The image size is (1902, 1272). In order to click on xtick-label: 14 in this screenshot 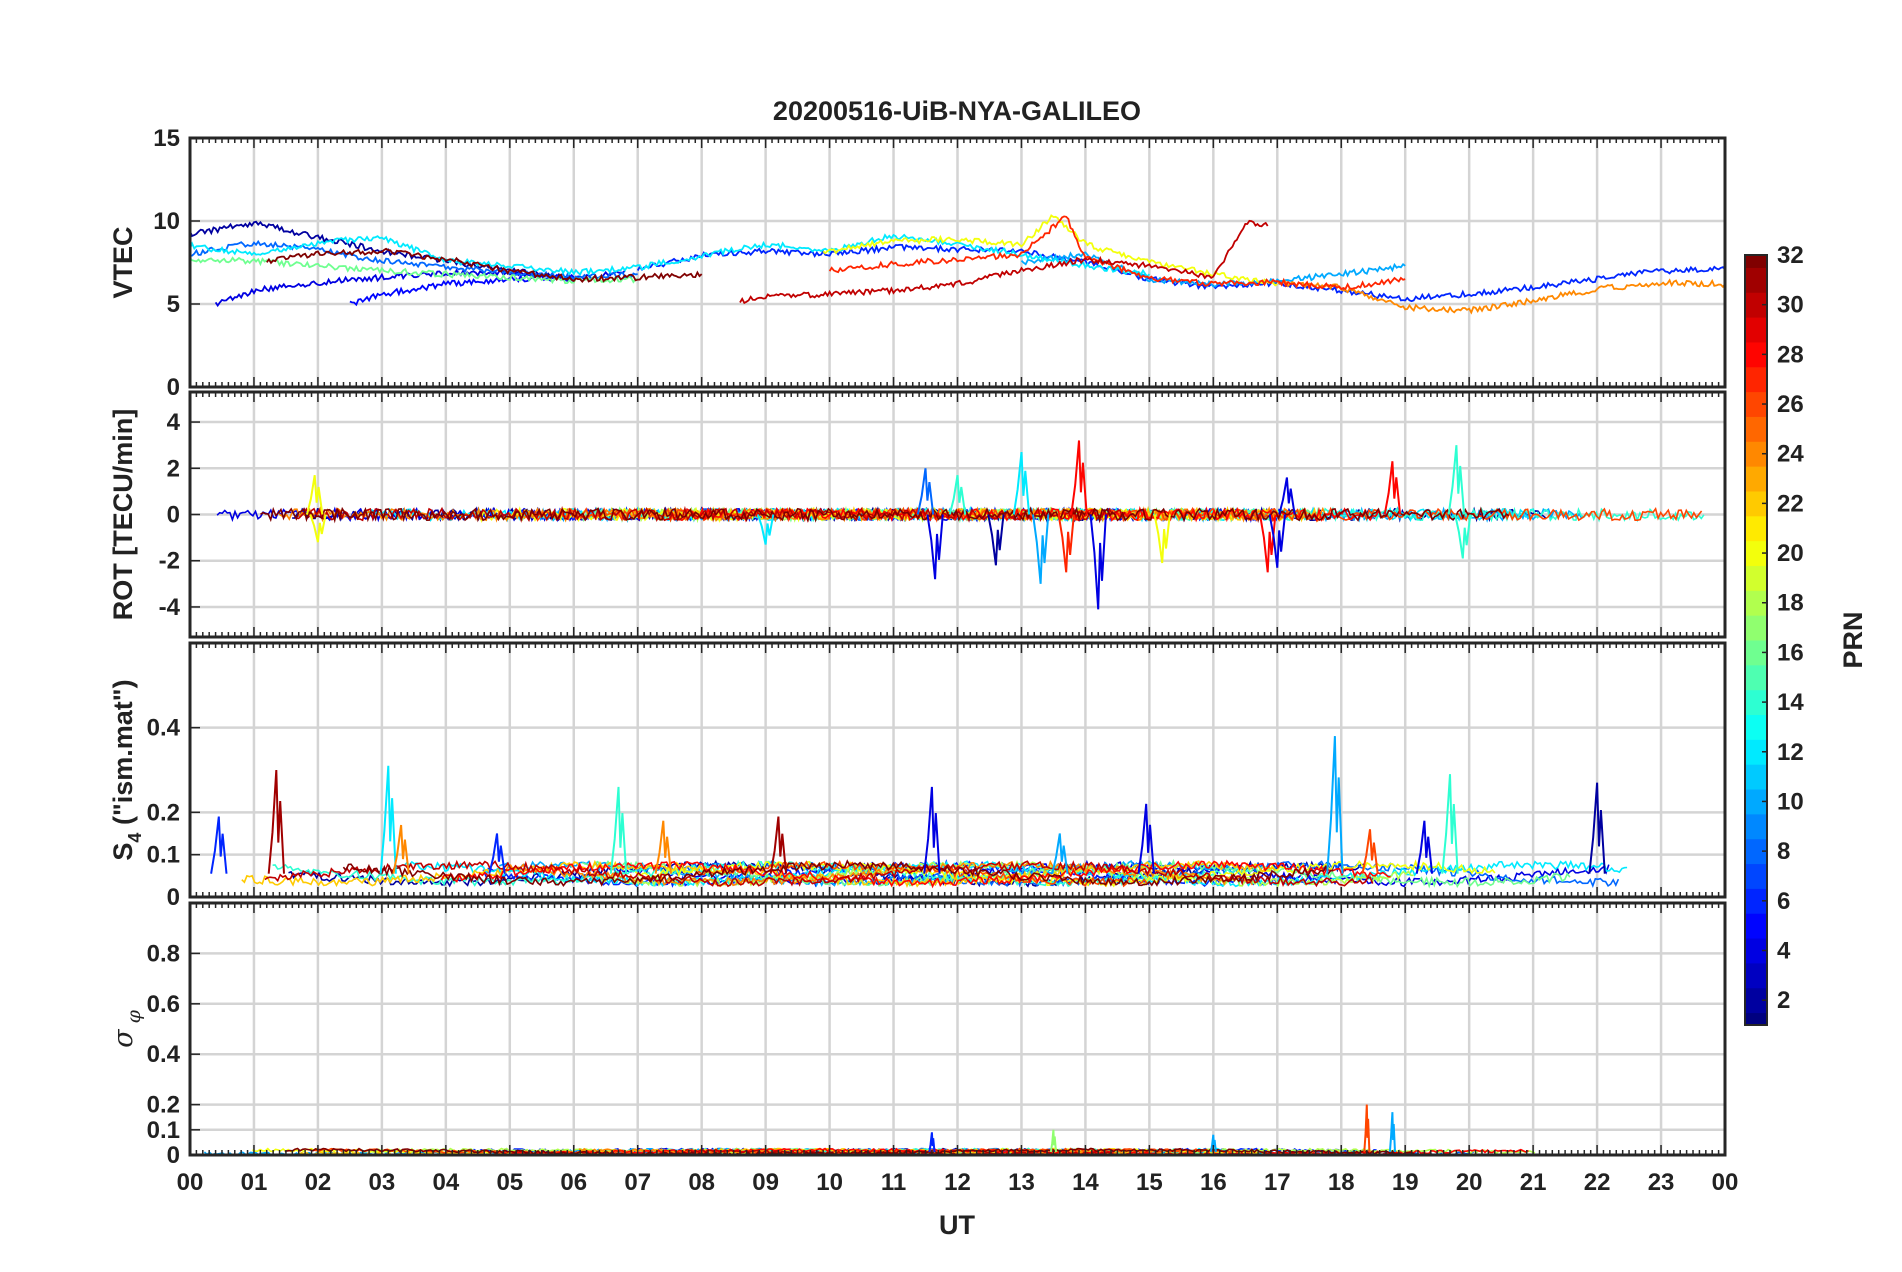, I will do `click(1085, 1182)`.